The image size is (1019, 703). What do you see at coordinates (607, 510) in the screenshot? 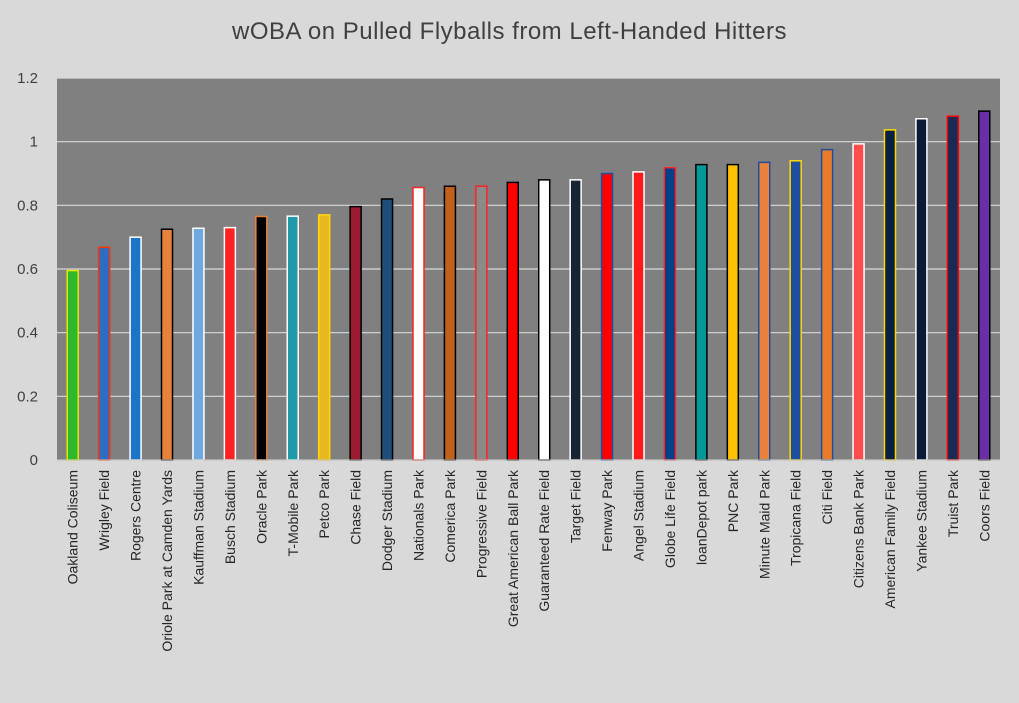
I see `x-tick-label: Fenway Park` at bounding box center [607, 510].